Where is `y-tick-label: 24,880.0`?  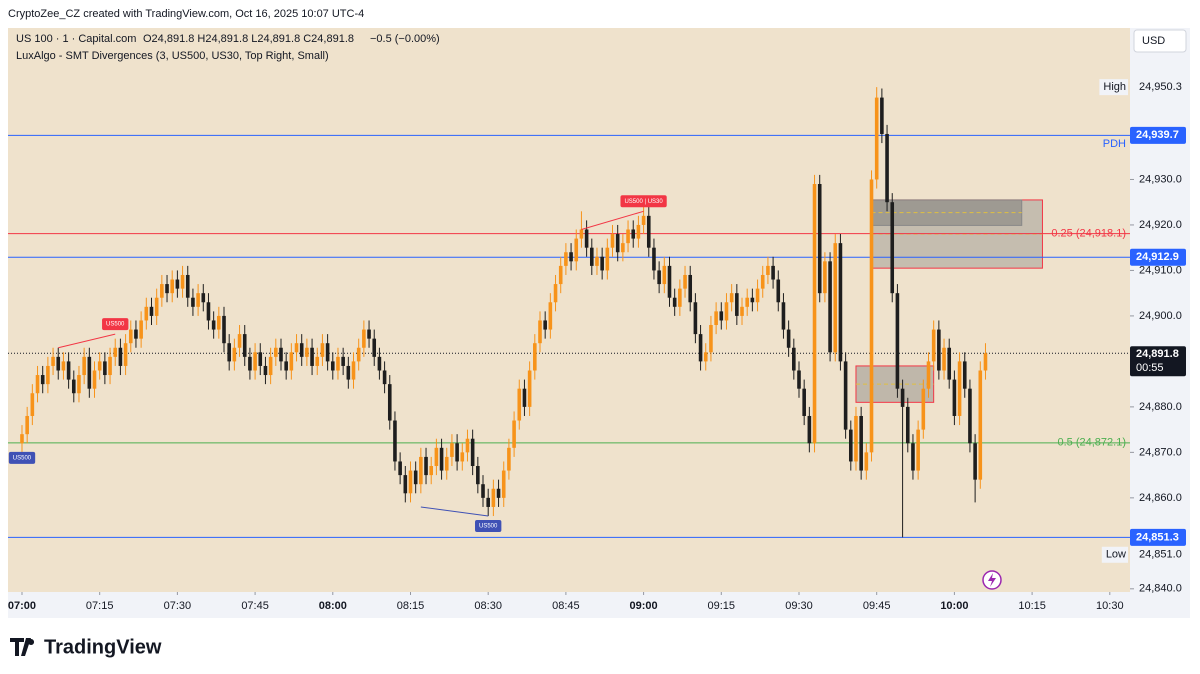
y-tick-label: 24,880.0 is located at coordinates (1160, 407).